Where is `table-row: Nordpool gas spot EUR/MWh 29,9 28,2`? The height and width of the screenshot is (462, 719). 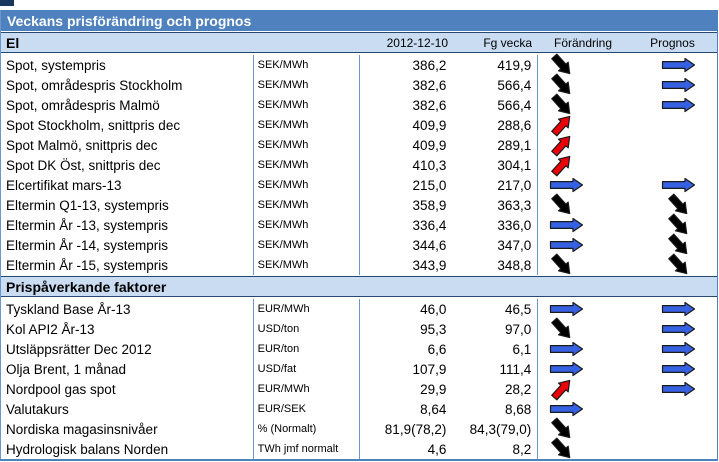 table-row: Nordpool gas spot EUR/MWh 29,9 28,2 is located at coordinates (359, 390).